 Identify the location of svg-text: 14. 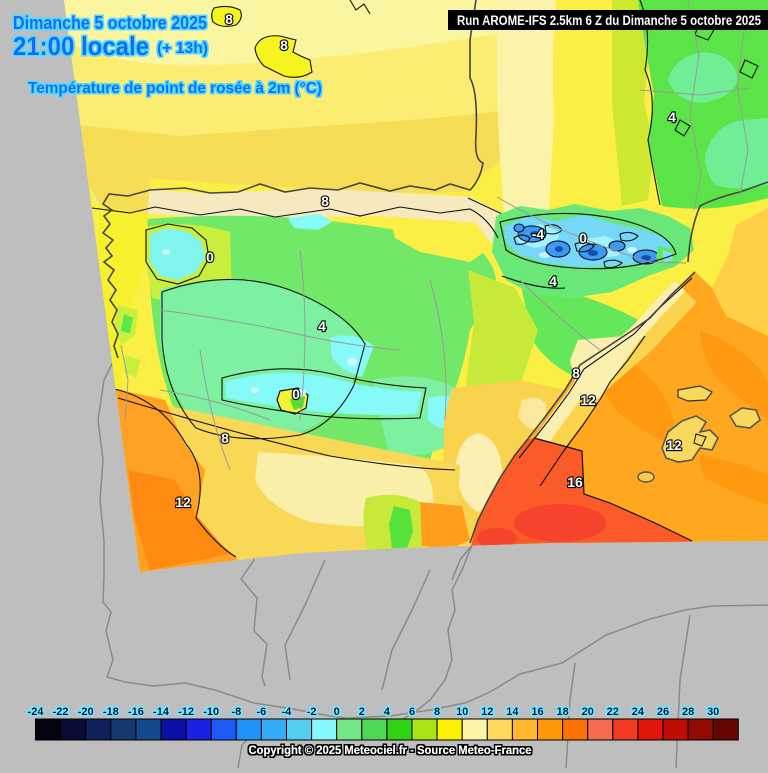
(512, 712).